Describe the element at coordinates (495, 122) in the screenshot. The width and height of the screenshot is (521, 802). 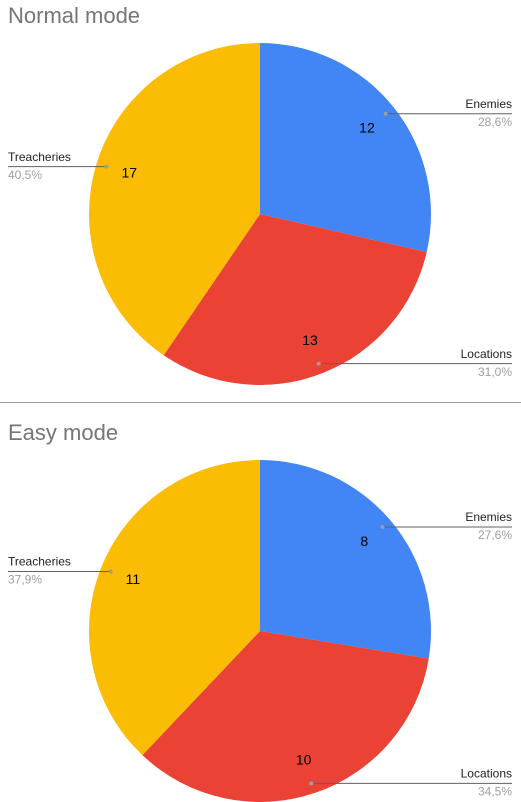
I see `slice-percent: 28,6%` at that location.